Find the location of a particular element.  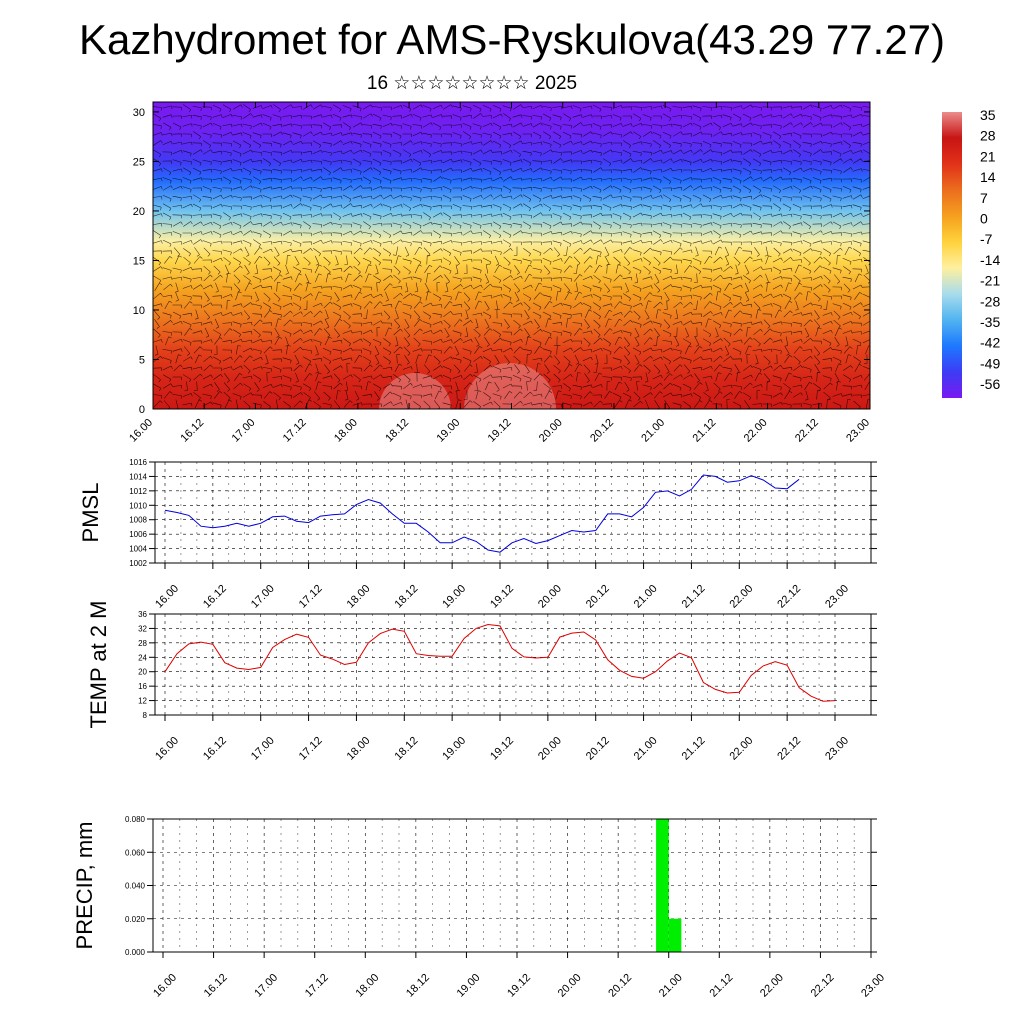

y-tick-label: 1002 is located at coordinates (138, 563).